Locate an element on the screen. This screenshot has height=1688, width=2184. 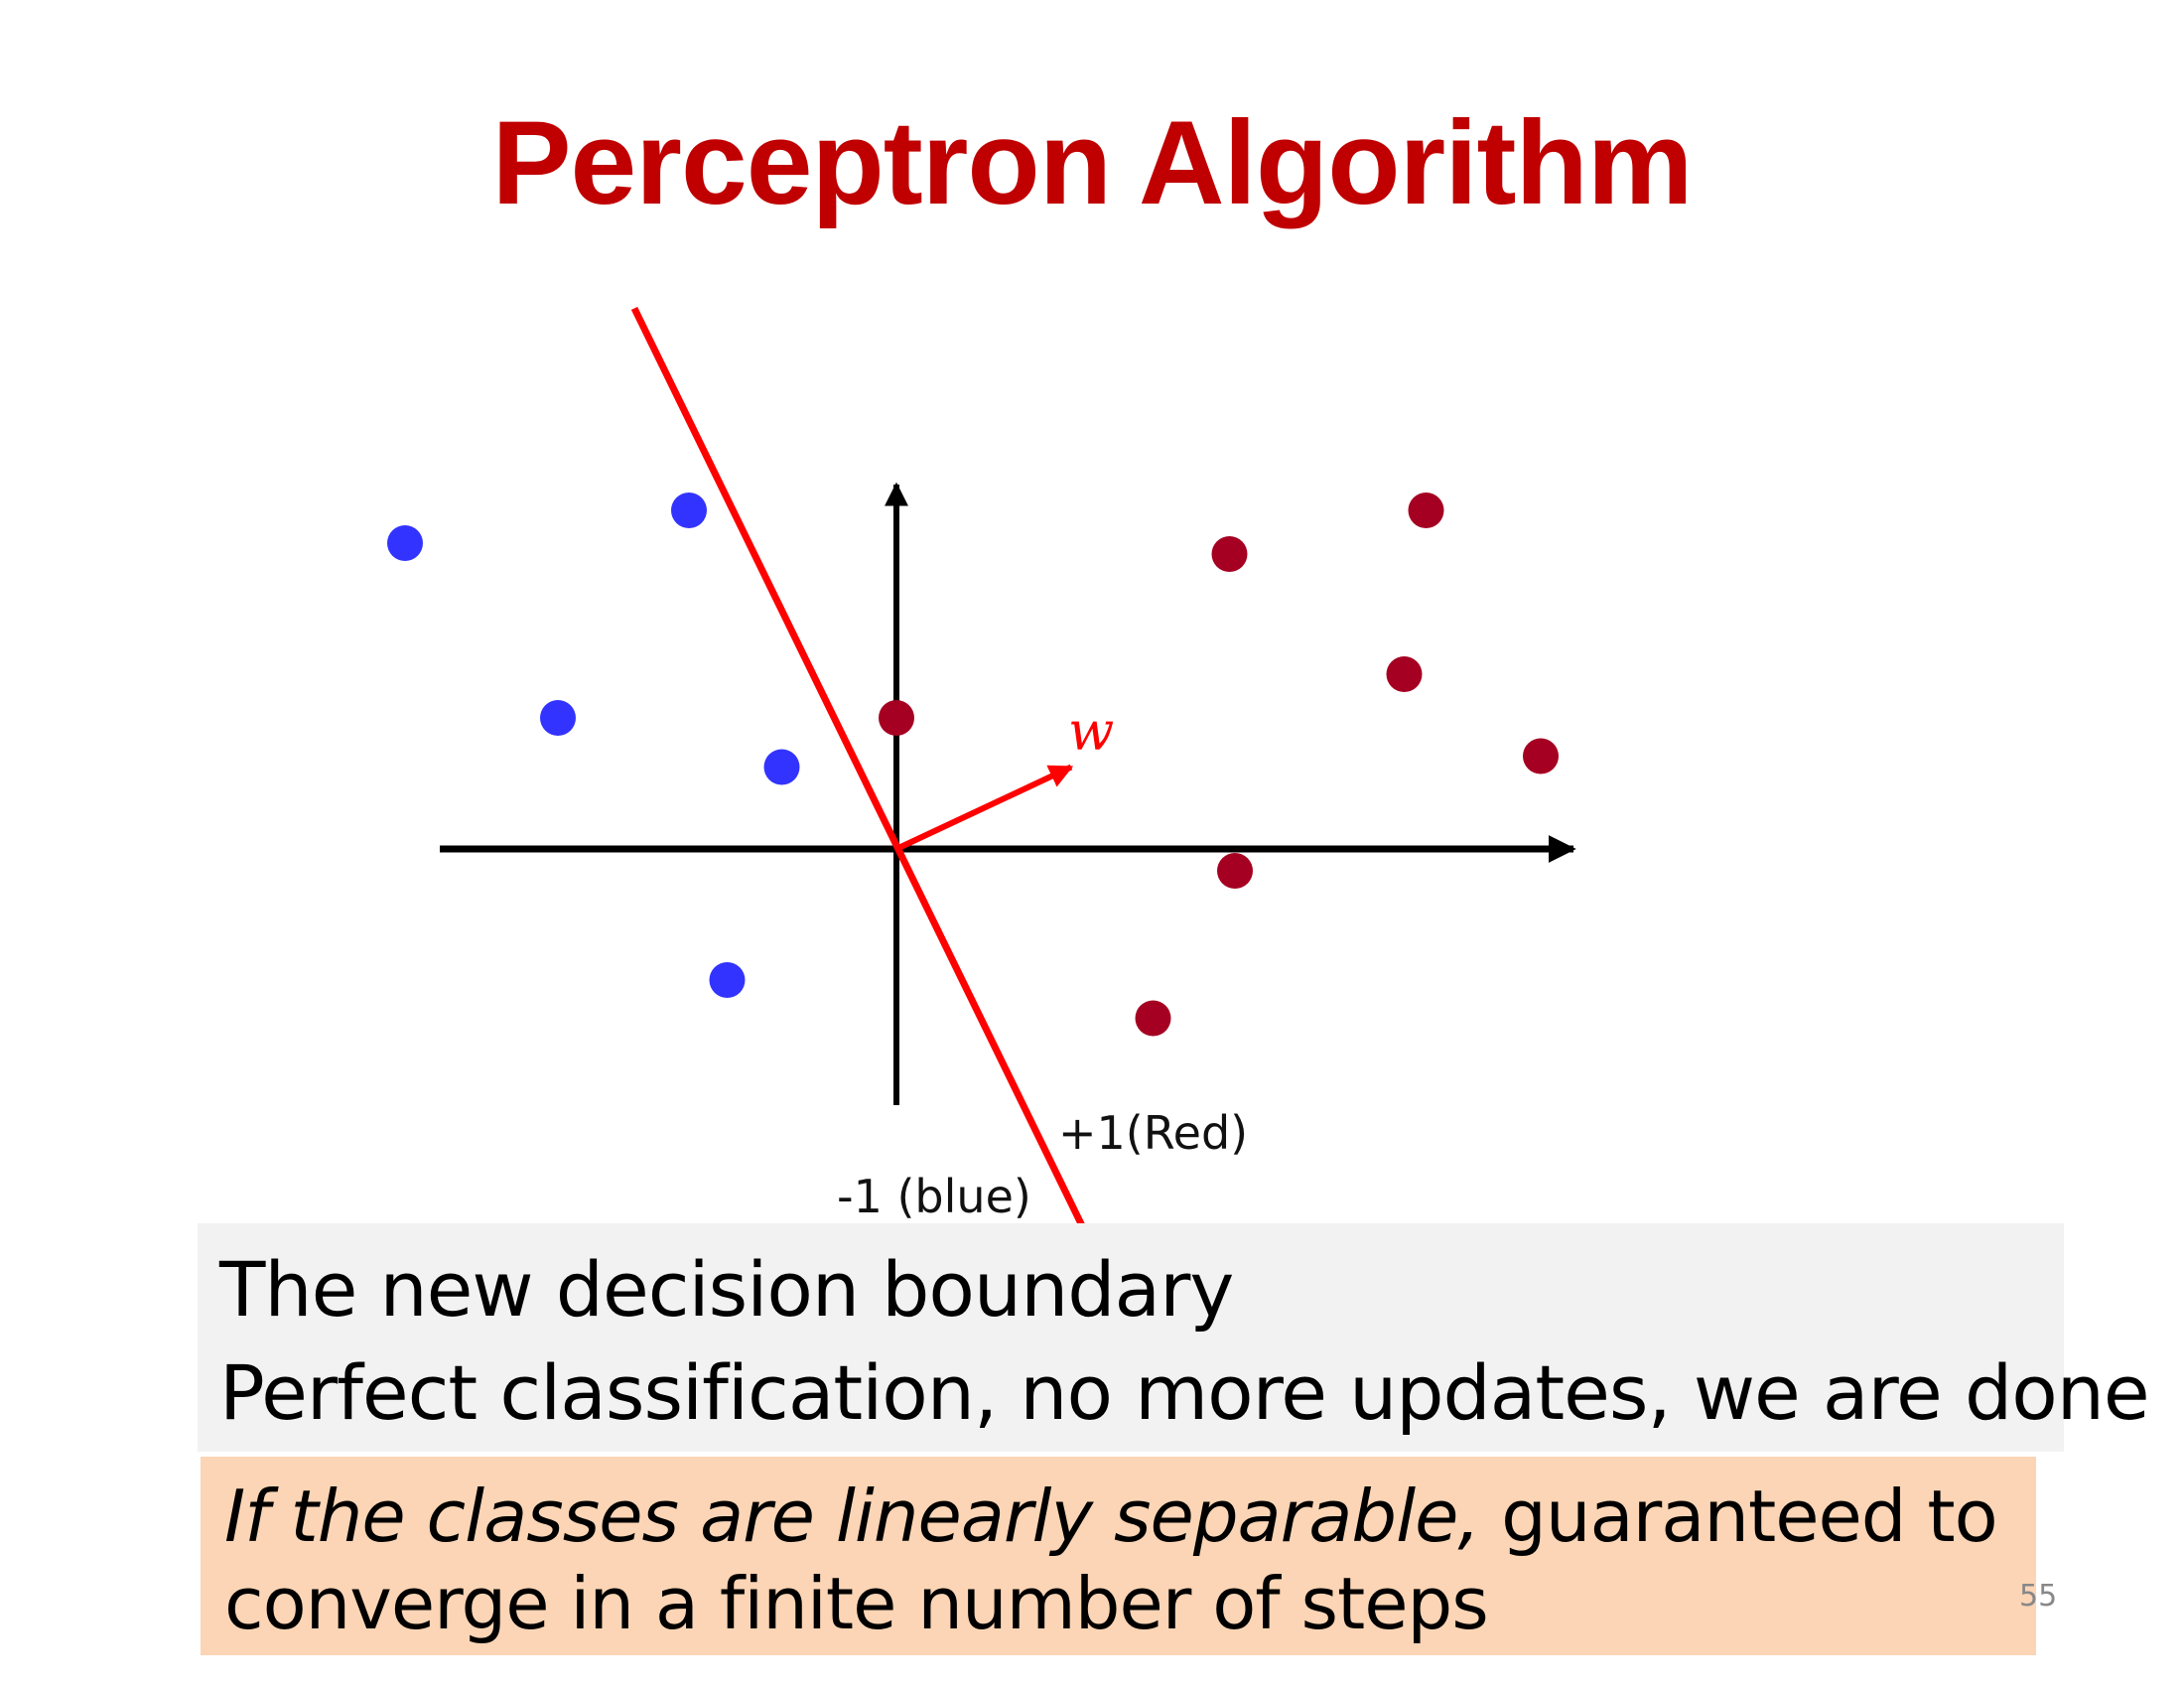
note-line-2: converge in a finite number of steps is located at coordinates (856, 1603).